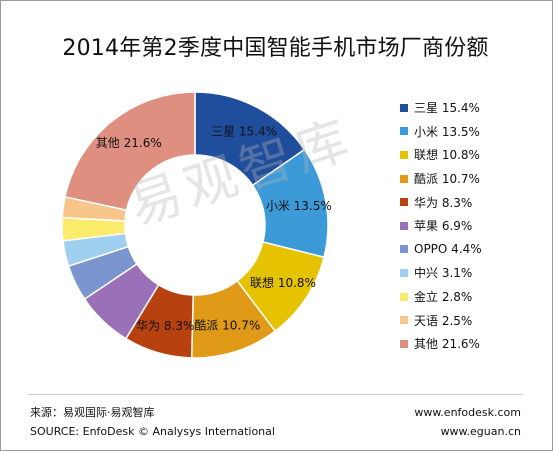 The width and height of the screenshot is (553, 451). I want to click on legend-label: 其他 21.6%, so click(447, 344).